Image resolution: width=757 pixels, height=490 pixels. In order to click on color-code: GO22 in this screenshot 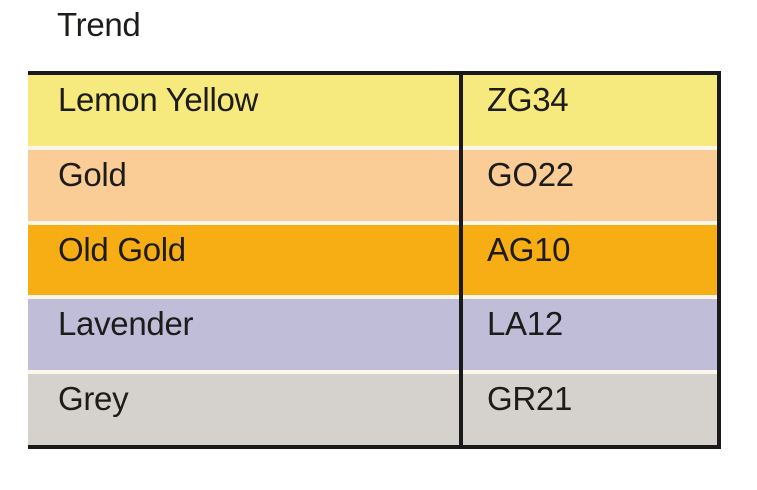, I will do `click(530, 174)`.